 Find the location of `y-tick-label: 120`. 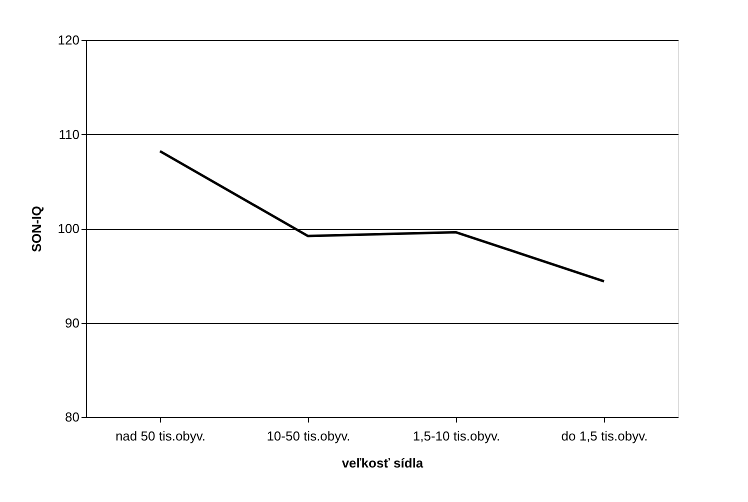

y-tick-label: 120 is located at coordinates (69, 40).